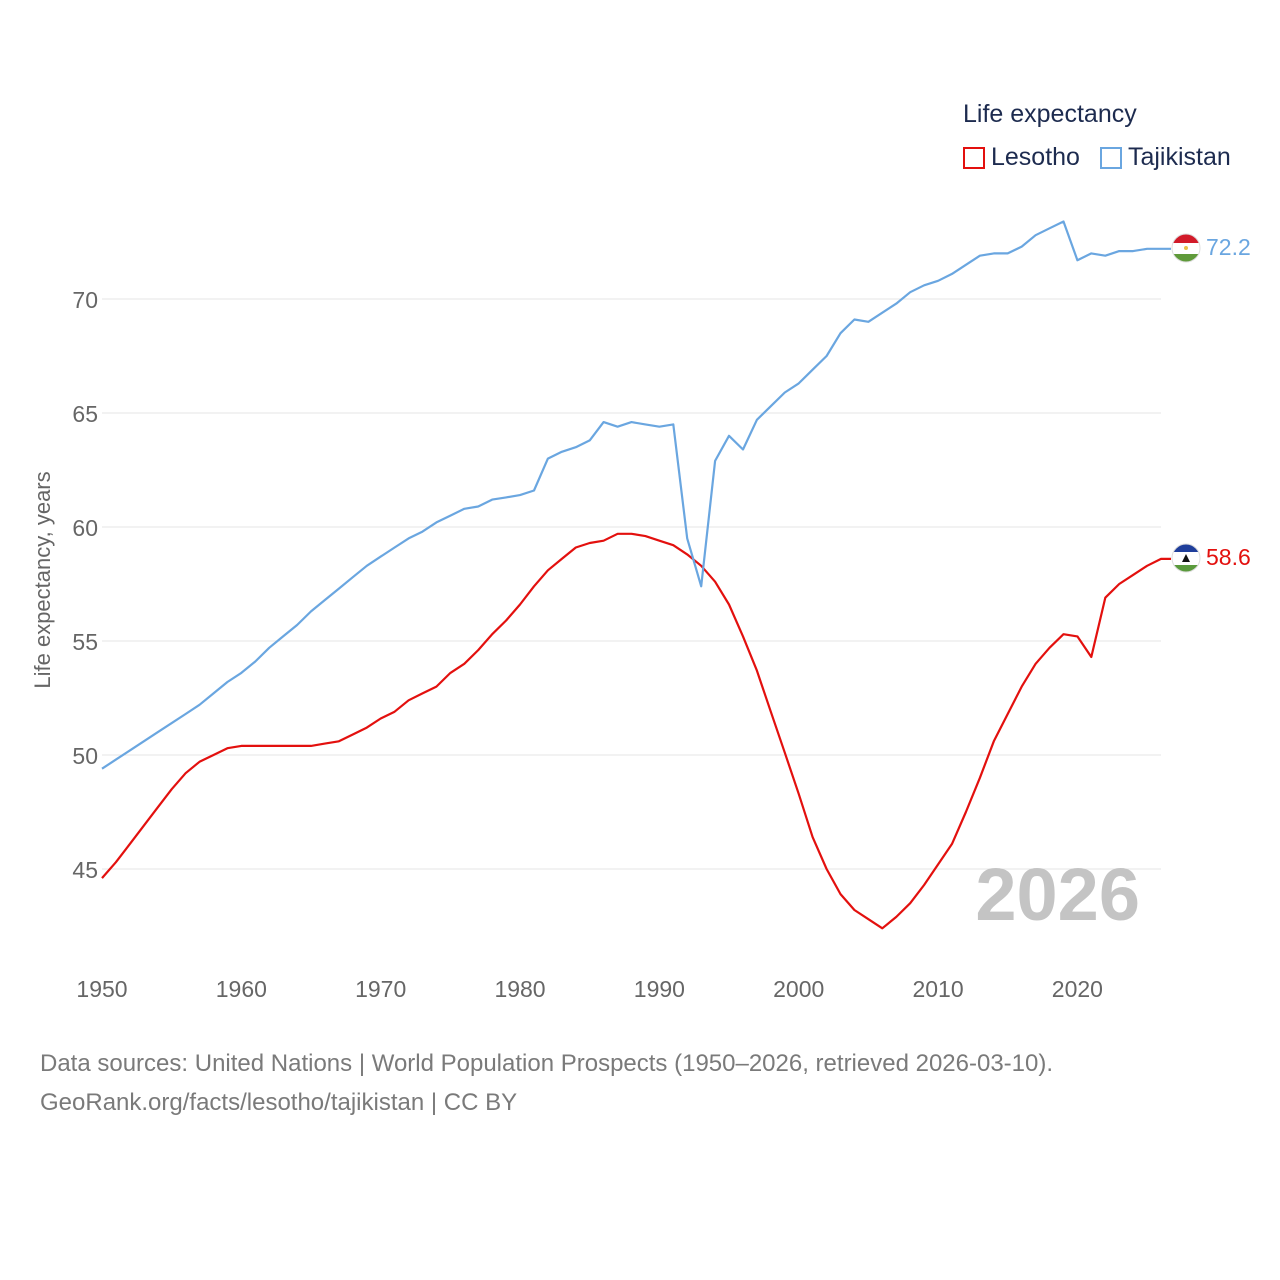 The image size is (1280, 1280). I want to click on legend-swatch-lesotho, so click(974, 157).